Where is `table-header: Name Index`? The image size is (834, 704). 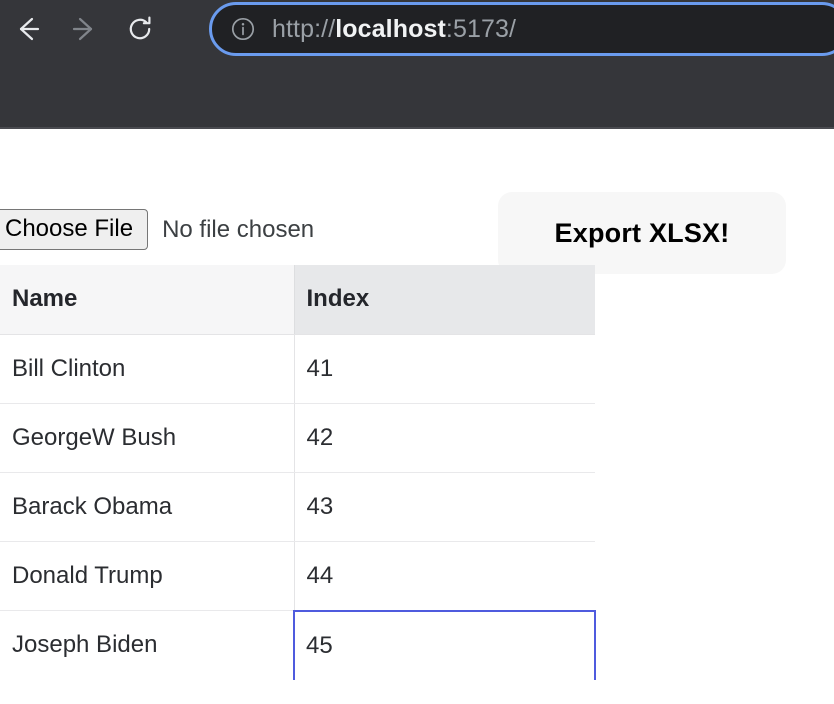 table-header: Name Index is located at coordinates (297, 300).